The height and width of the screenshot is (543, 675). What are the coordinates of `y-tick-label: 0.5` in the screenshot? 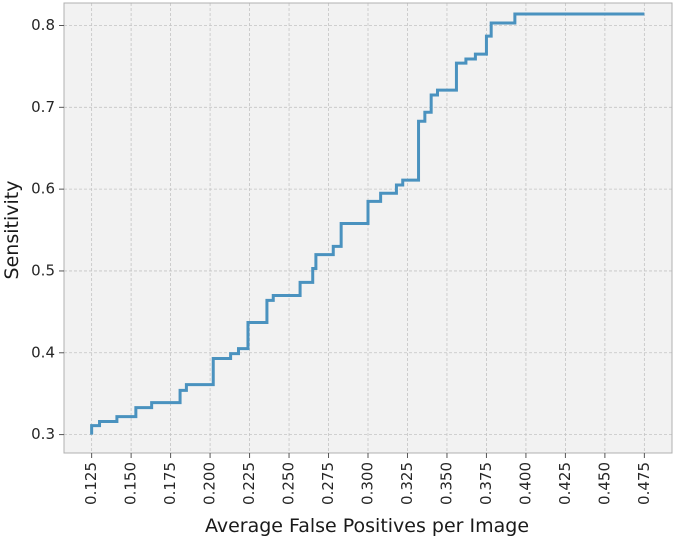 It's located at (43, 270).